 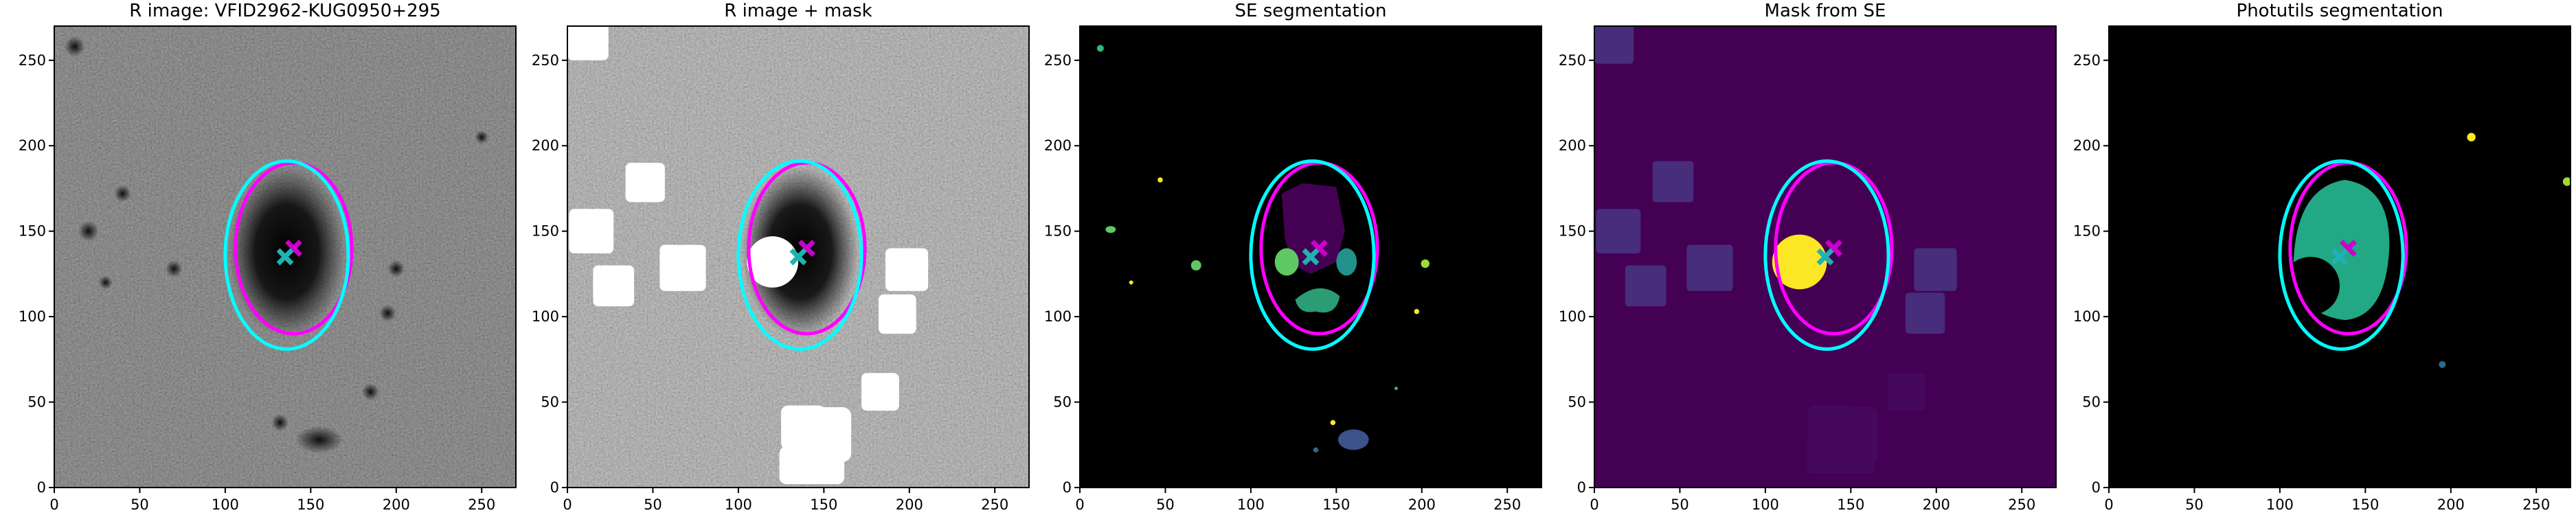 What do you see at coordinates (2340, 11) in the screenshot?
I see `panel-title: Photutils segmentation` at bounding box center [2340, 11].